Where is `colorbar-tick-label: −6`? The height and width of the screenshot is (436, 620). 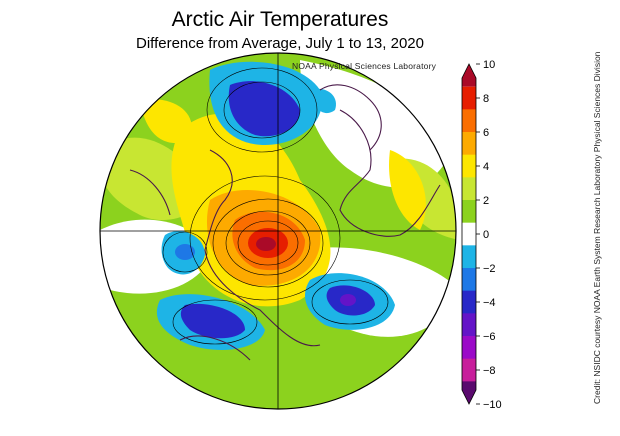
colorbar-tick-label: −6 is located at coordinates (489, 337).